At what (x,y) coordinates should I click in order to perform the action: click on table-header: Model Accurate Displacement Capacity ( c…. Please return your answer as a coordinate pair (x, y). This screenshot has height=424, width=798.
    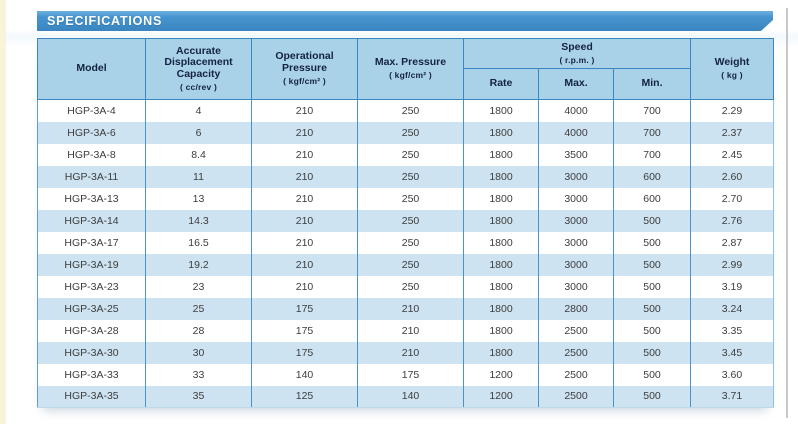
    Looking at the image, I should click on (406, 69).